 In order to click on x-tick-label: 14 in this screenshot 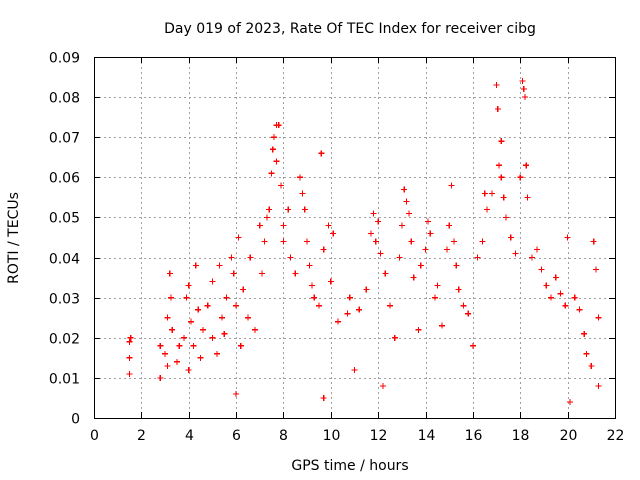, I will do `click(427, 436)`.